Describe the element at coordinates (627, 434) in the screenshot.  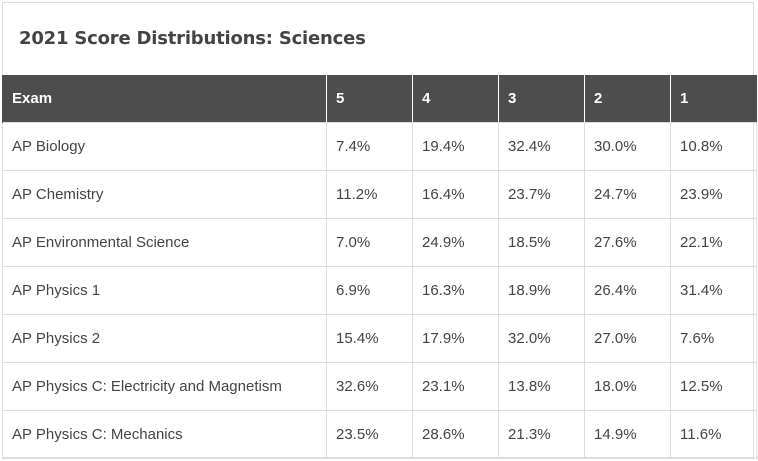
I see `score-2-cell: 14.9%` at that location.